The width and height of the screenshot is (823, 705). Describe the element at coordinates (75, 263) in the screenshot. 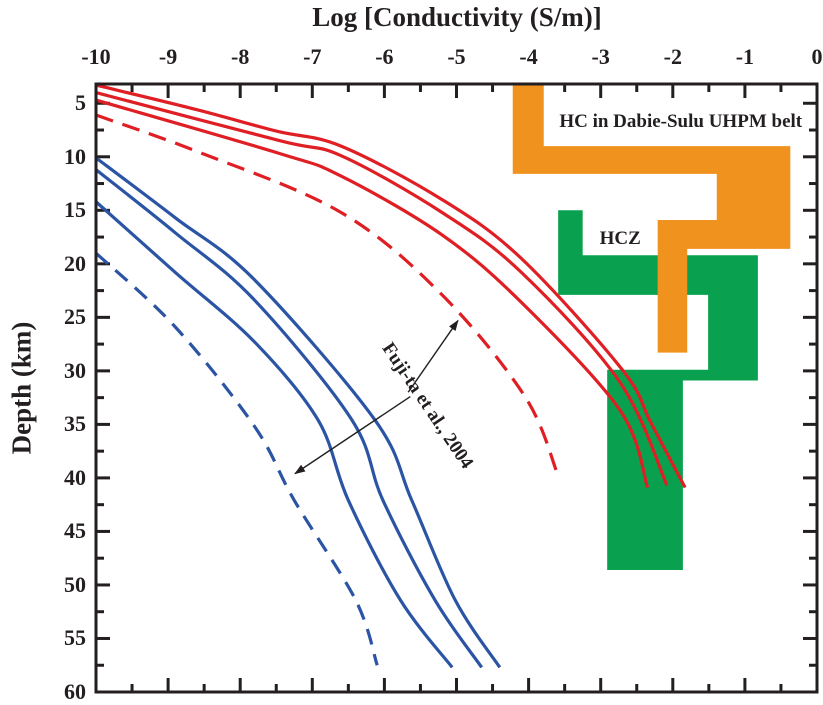

I see `y-tick-label: 20` at that location.